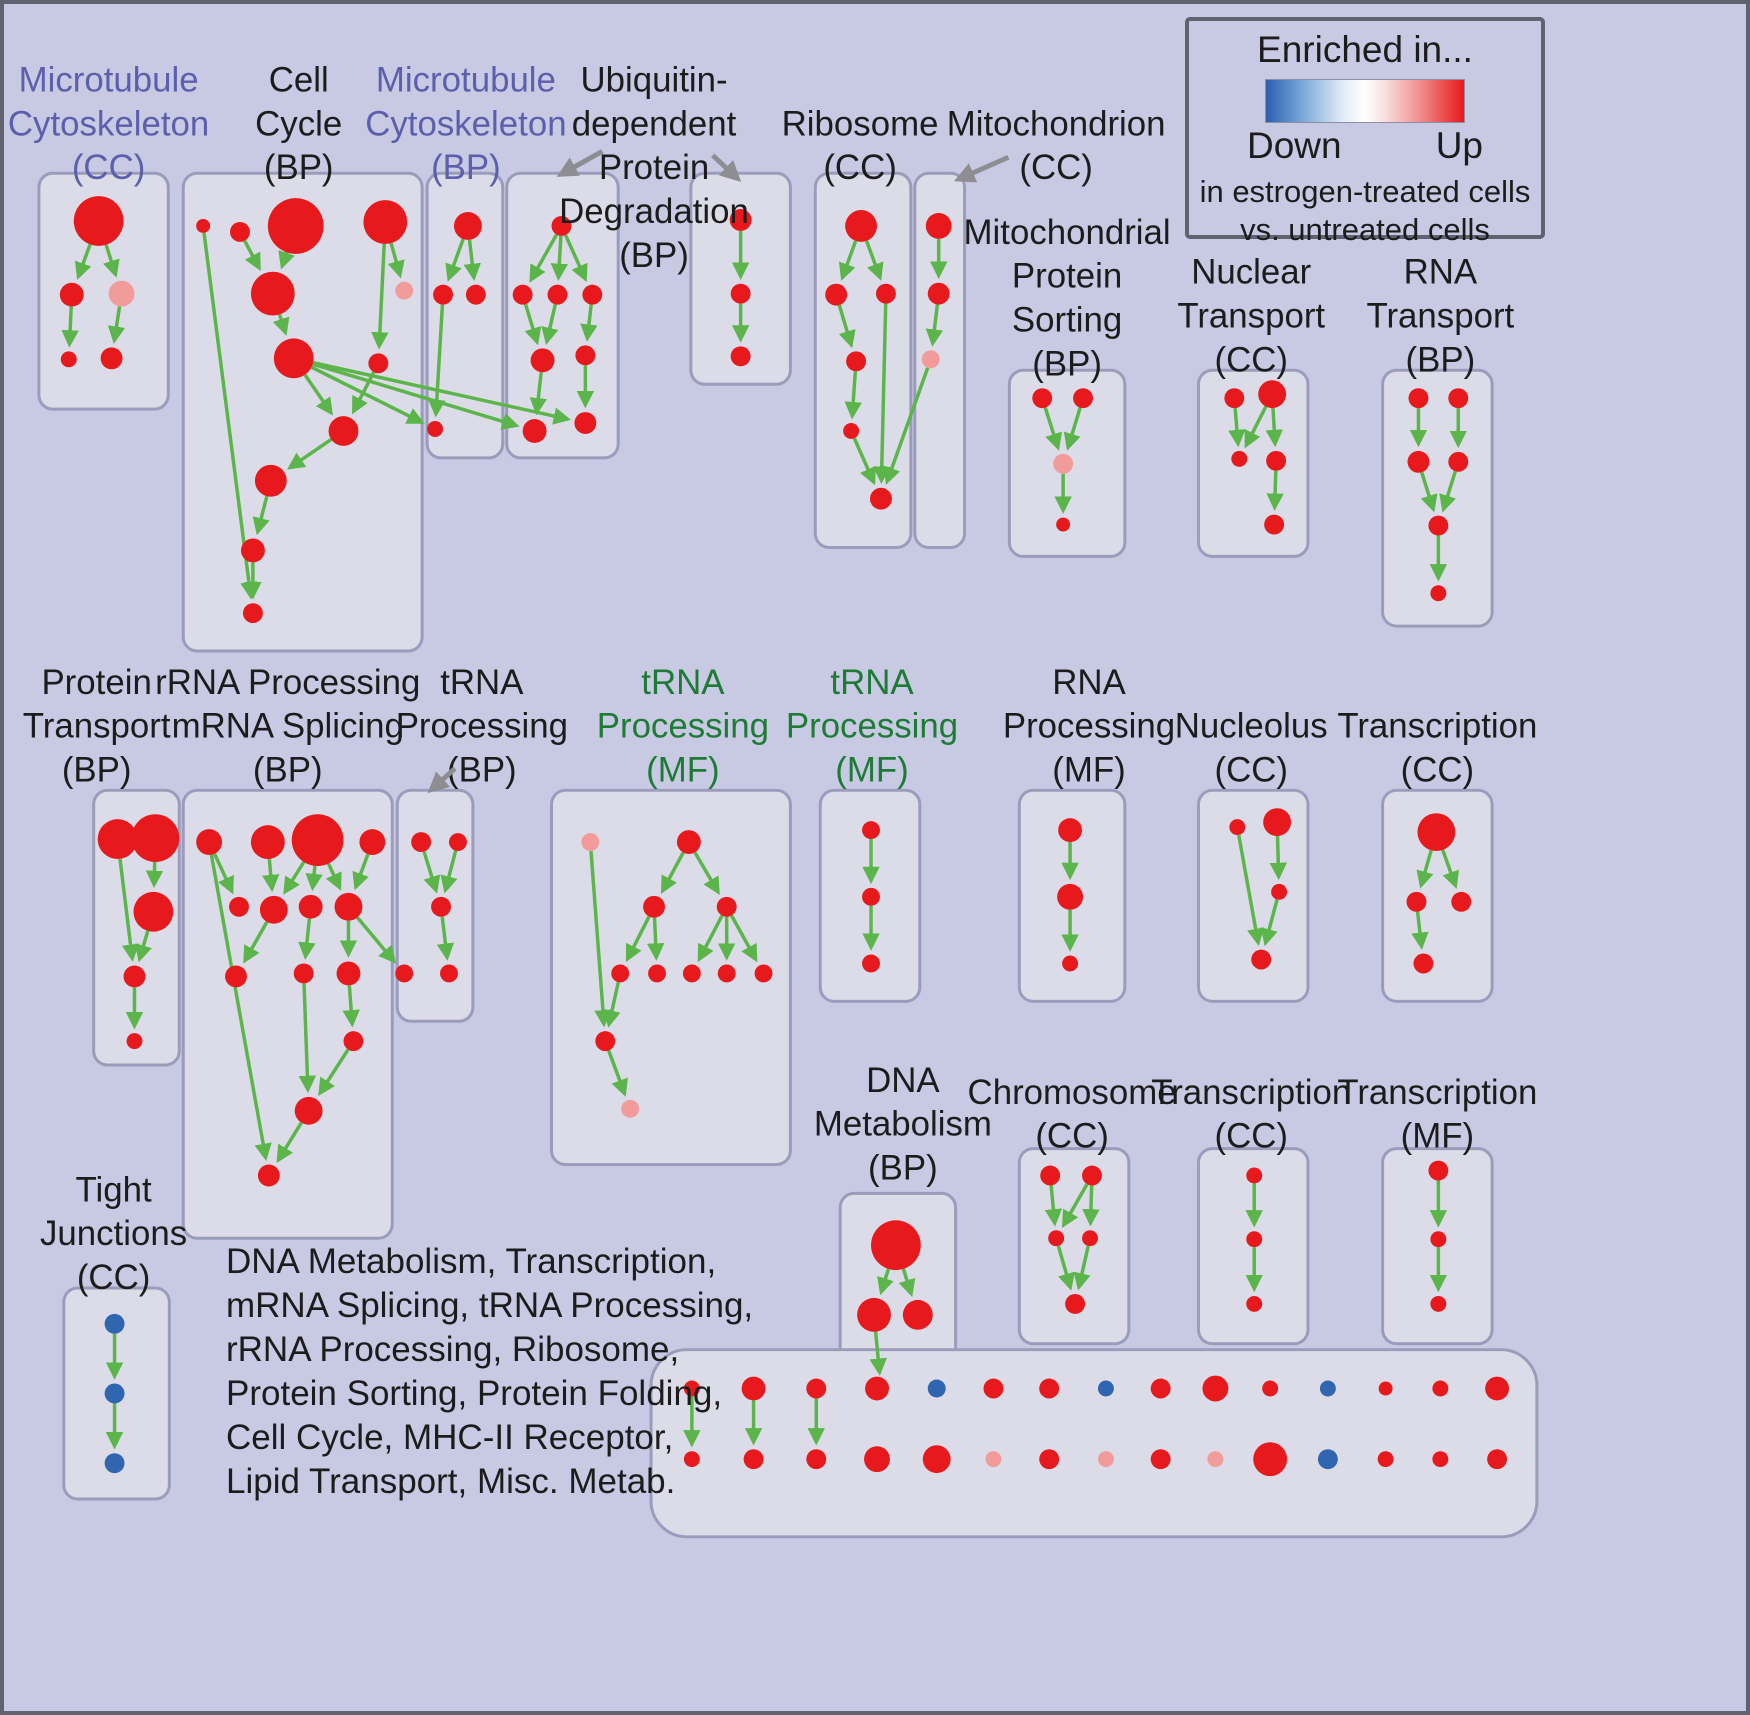  I want to click on group-label-rrna-processing-mrna-splicing-bp: rRNA Processing mRNA Splicing (BP), so click(287, 726).